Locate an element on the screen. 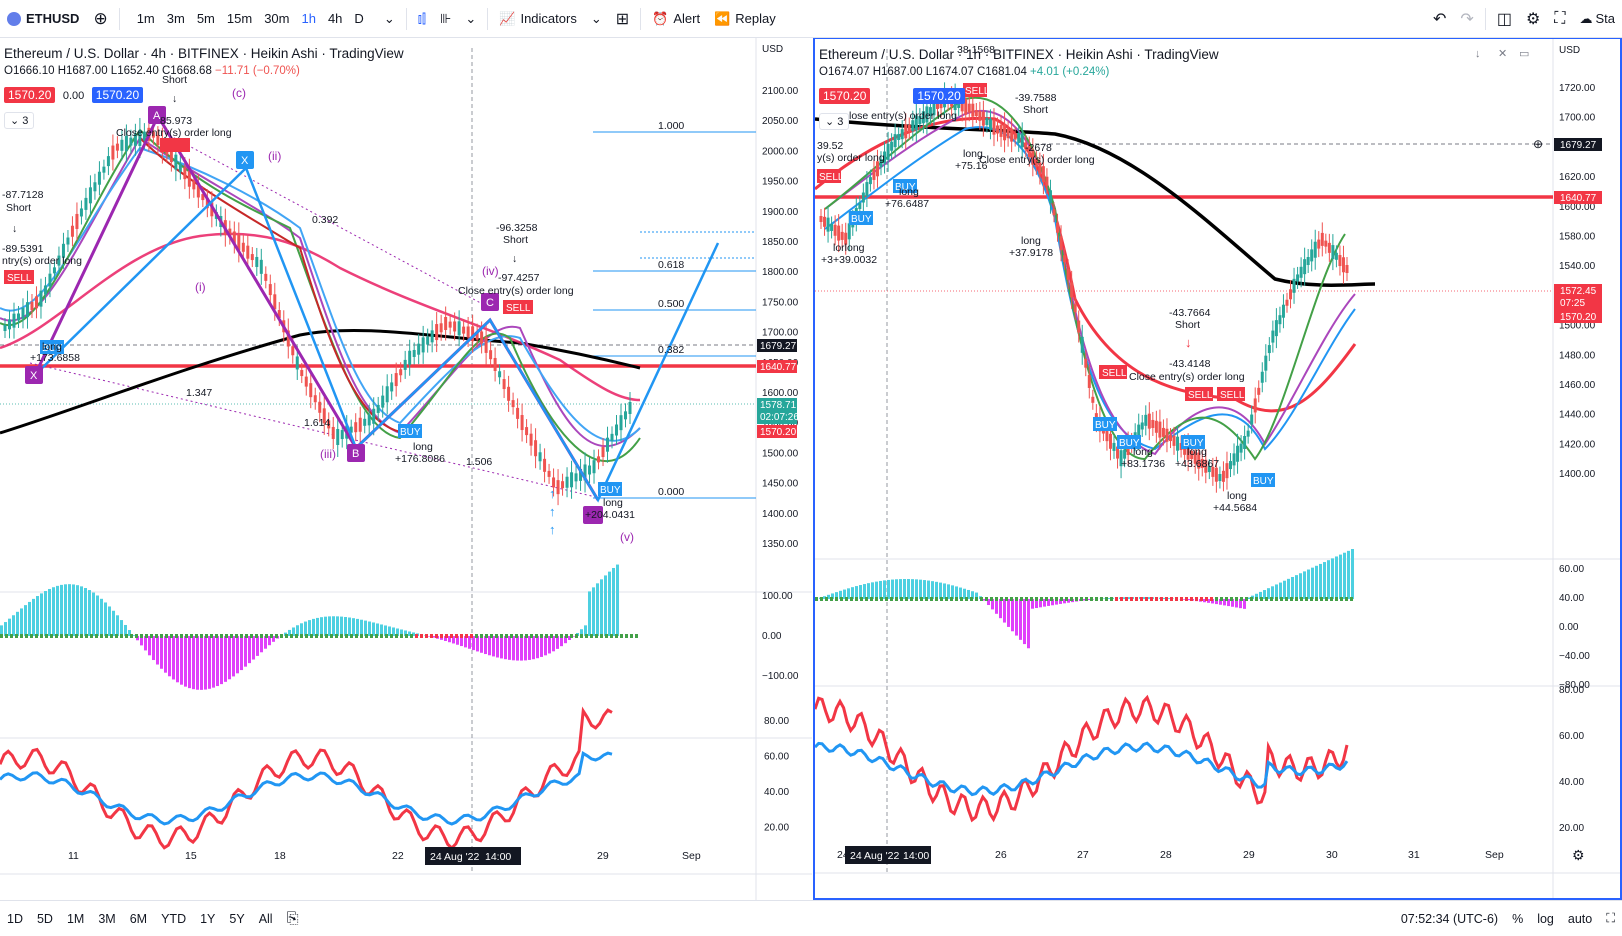 The image size is (1622, 936). bar-style-icon: ⫾⫿ is located at coordinates (422, 18).